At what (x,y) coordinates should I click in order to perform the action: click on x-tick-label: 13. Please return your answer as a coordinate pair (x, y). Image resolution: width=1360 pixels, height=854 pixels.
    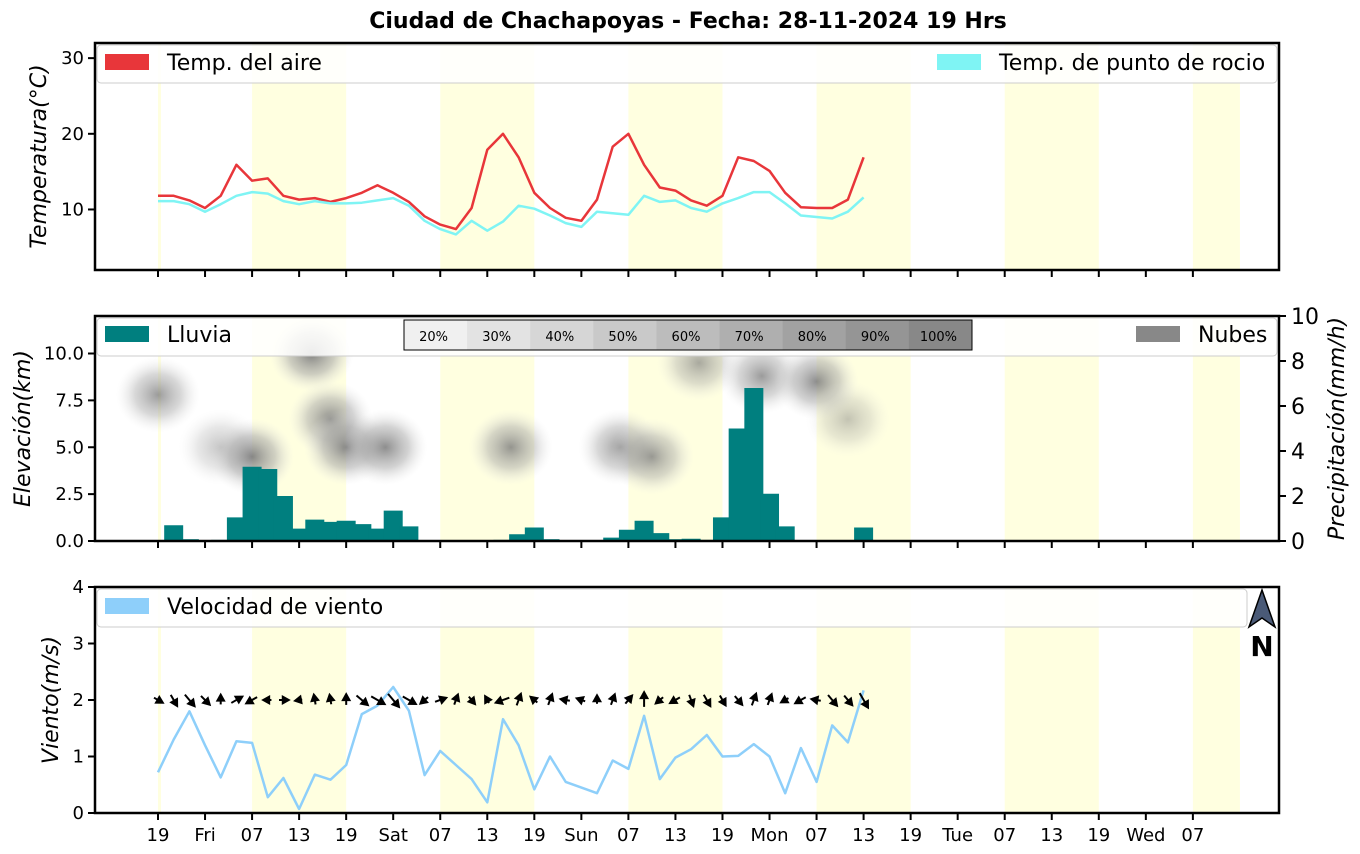
    Looking at the image, I should click on (1051, 835).